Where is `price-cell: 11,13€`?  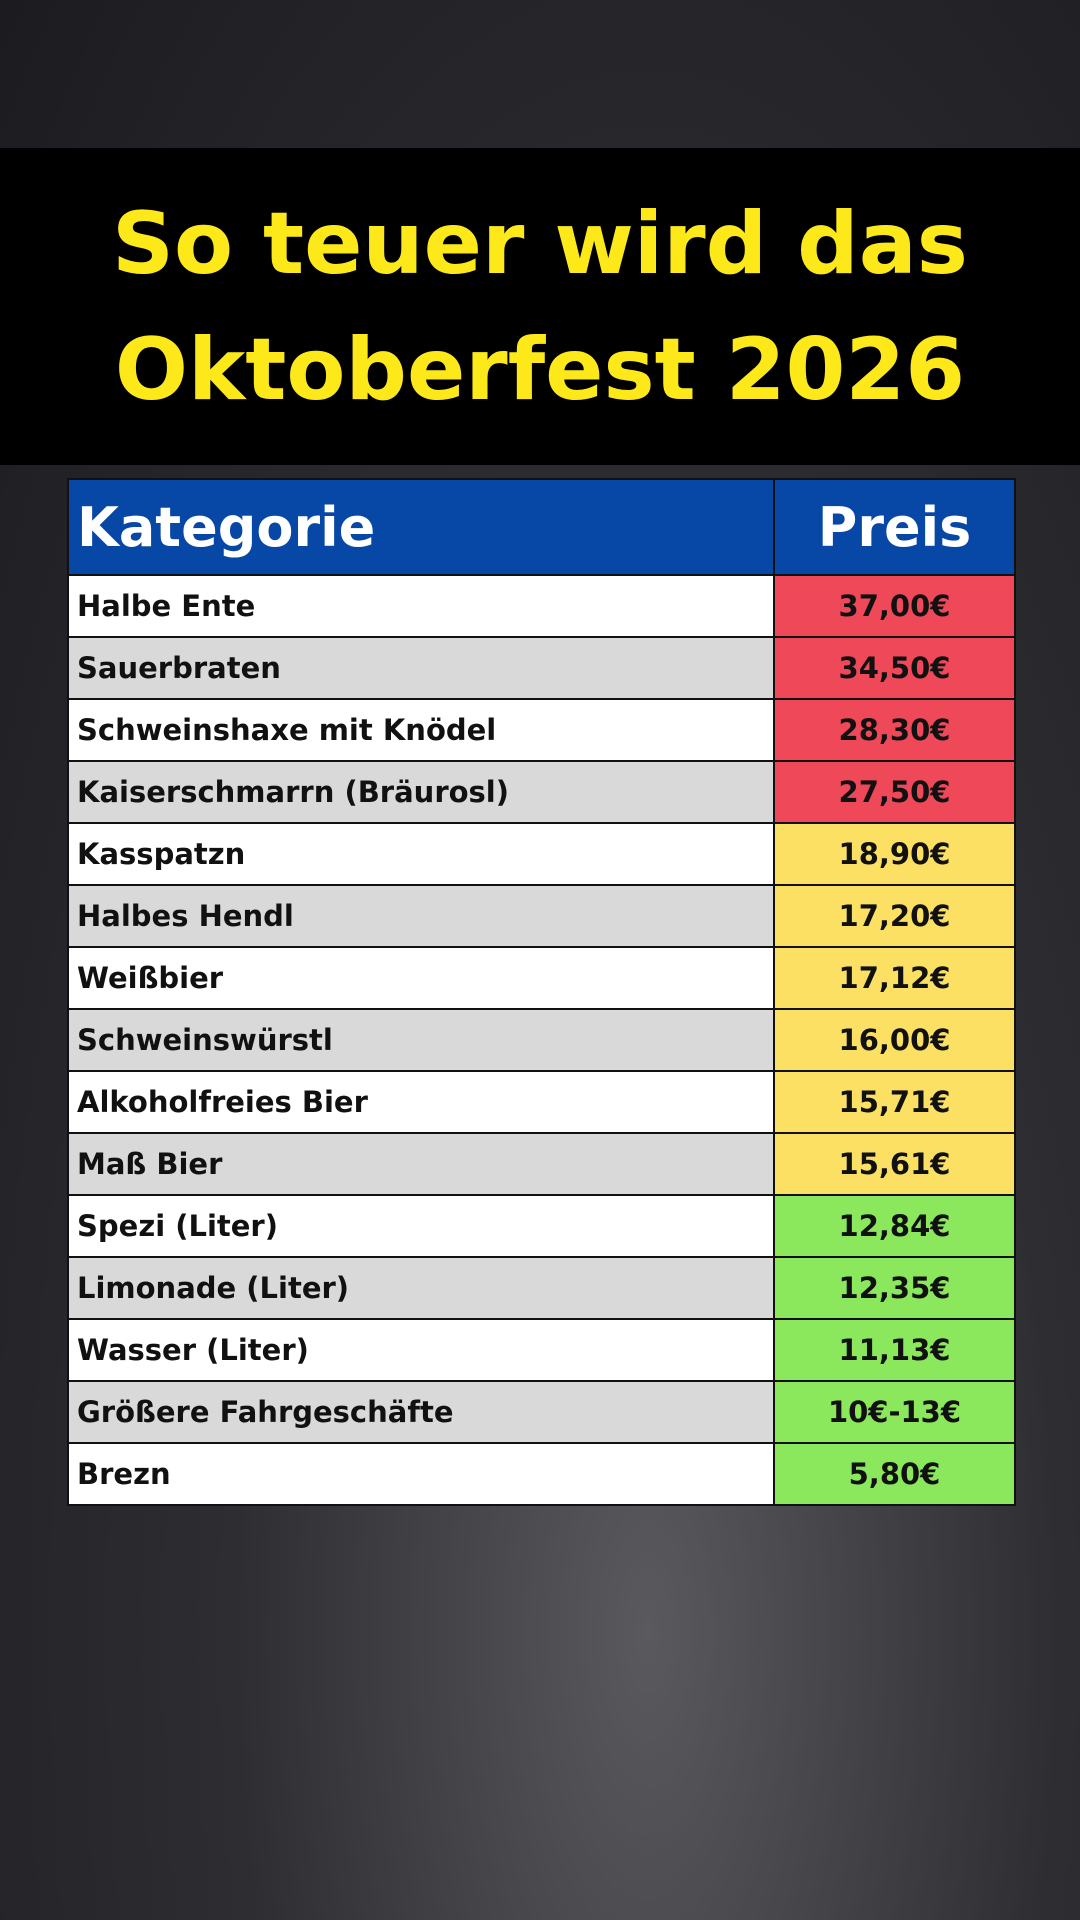
price-cell: 11,13€ is located at coordinates (894, 1350).